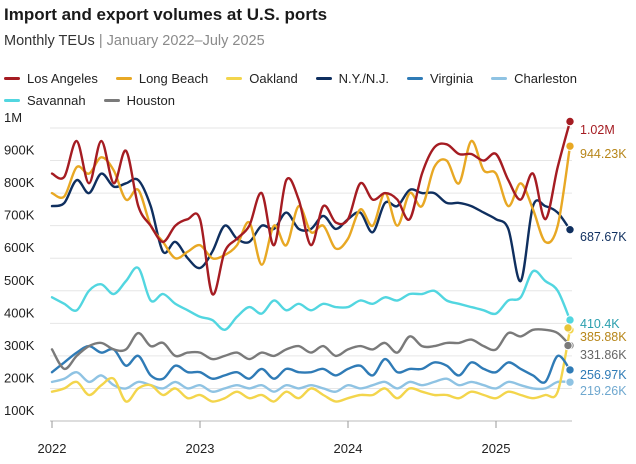  I want to click on end-value-label: 1.02M, so click(597, 130).